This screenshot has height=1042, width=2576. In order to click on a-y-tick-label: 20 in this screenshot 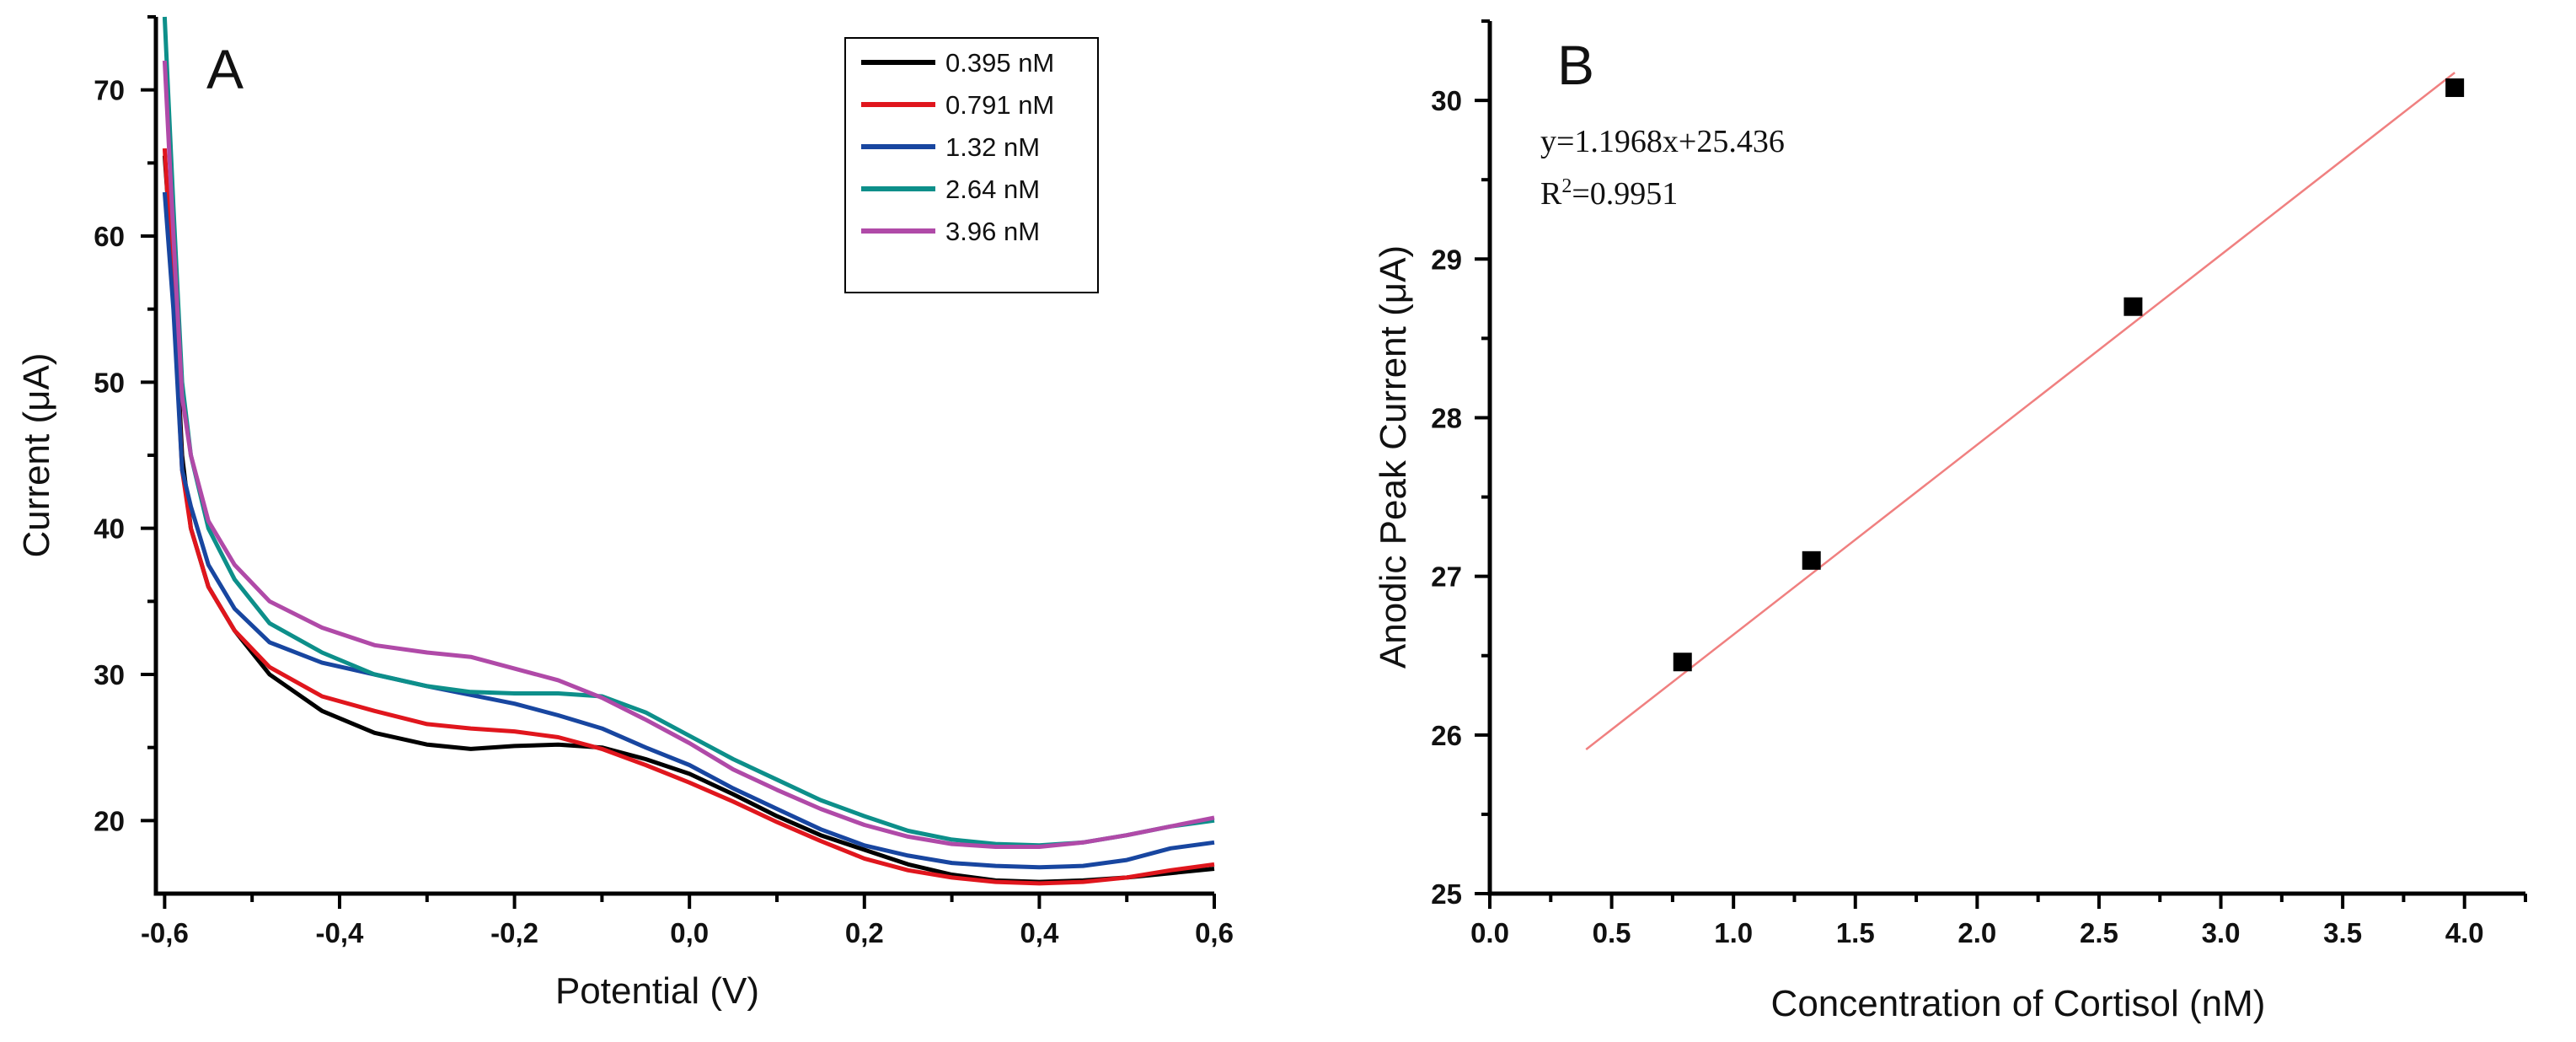, I will do `click(110, 821)`.